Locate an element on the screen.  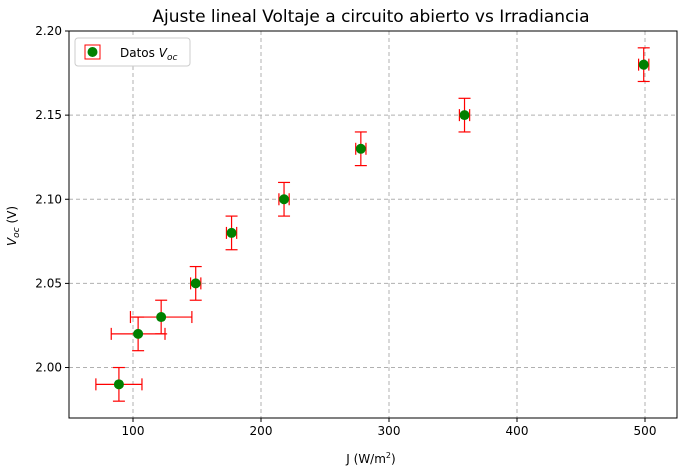
y-tick-label: 2.10 is located at coordinates (48, 199).